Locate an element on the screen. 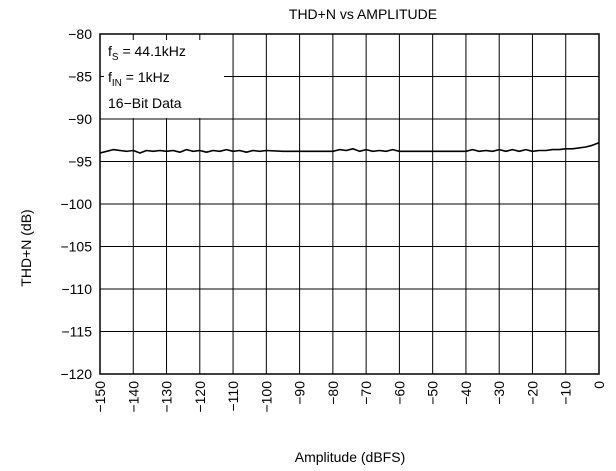 Image resolution: width=616 pixels, height=471 pixels. y-tick-label: −90 is located at coordinates (80, 119).